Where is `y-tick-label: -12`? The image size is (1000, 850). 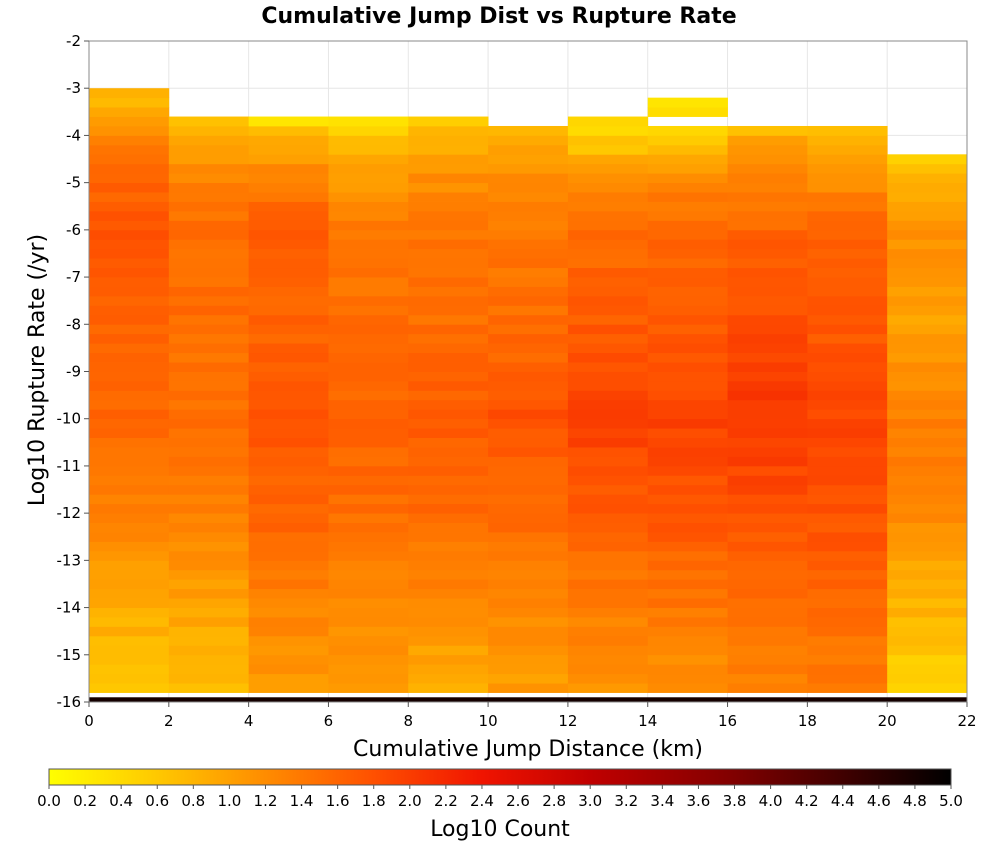
y-tick-label: -12 is located at coordinates (69, 513).